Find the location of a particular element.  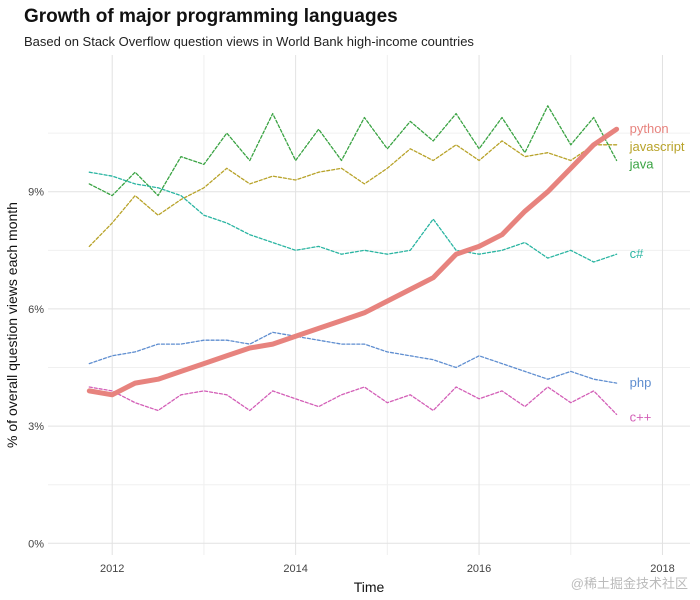

series-line-php is located at coordinates (353, 357).